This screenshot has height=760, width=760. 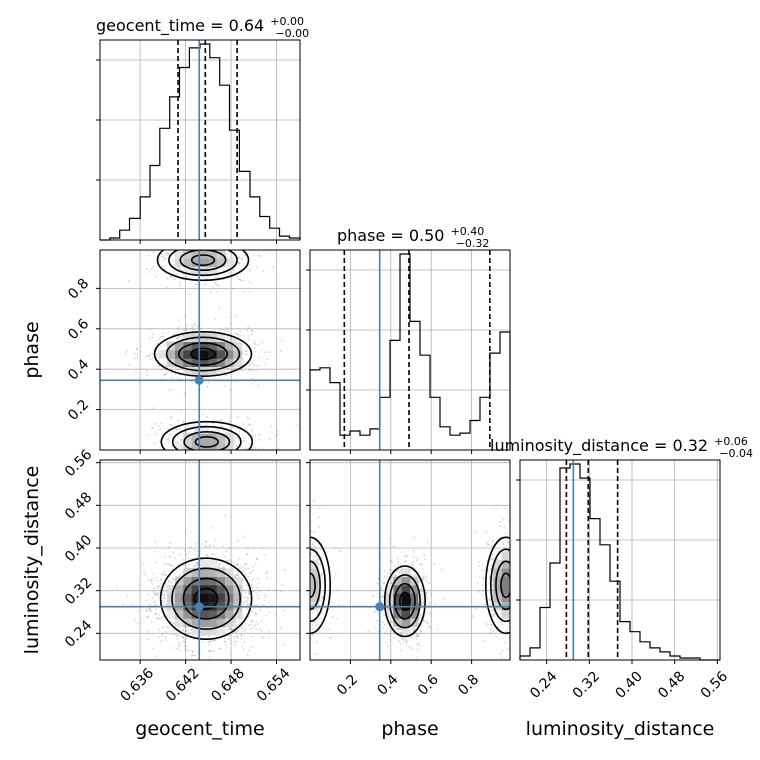 I want to click on contour-line, so click(x=404, y=601).